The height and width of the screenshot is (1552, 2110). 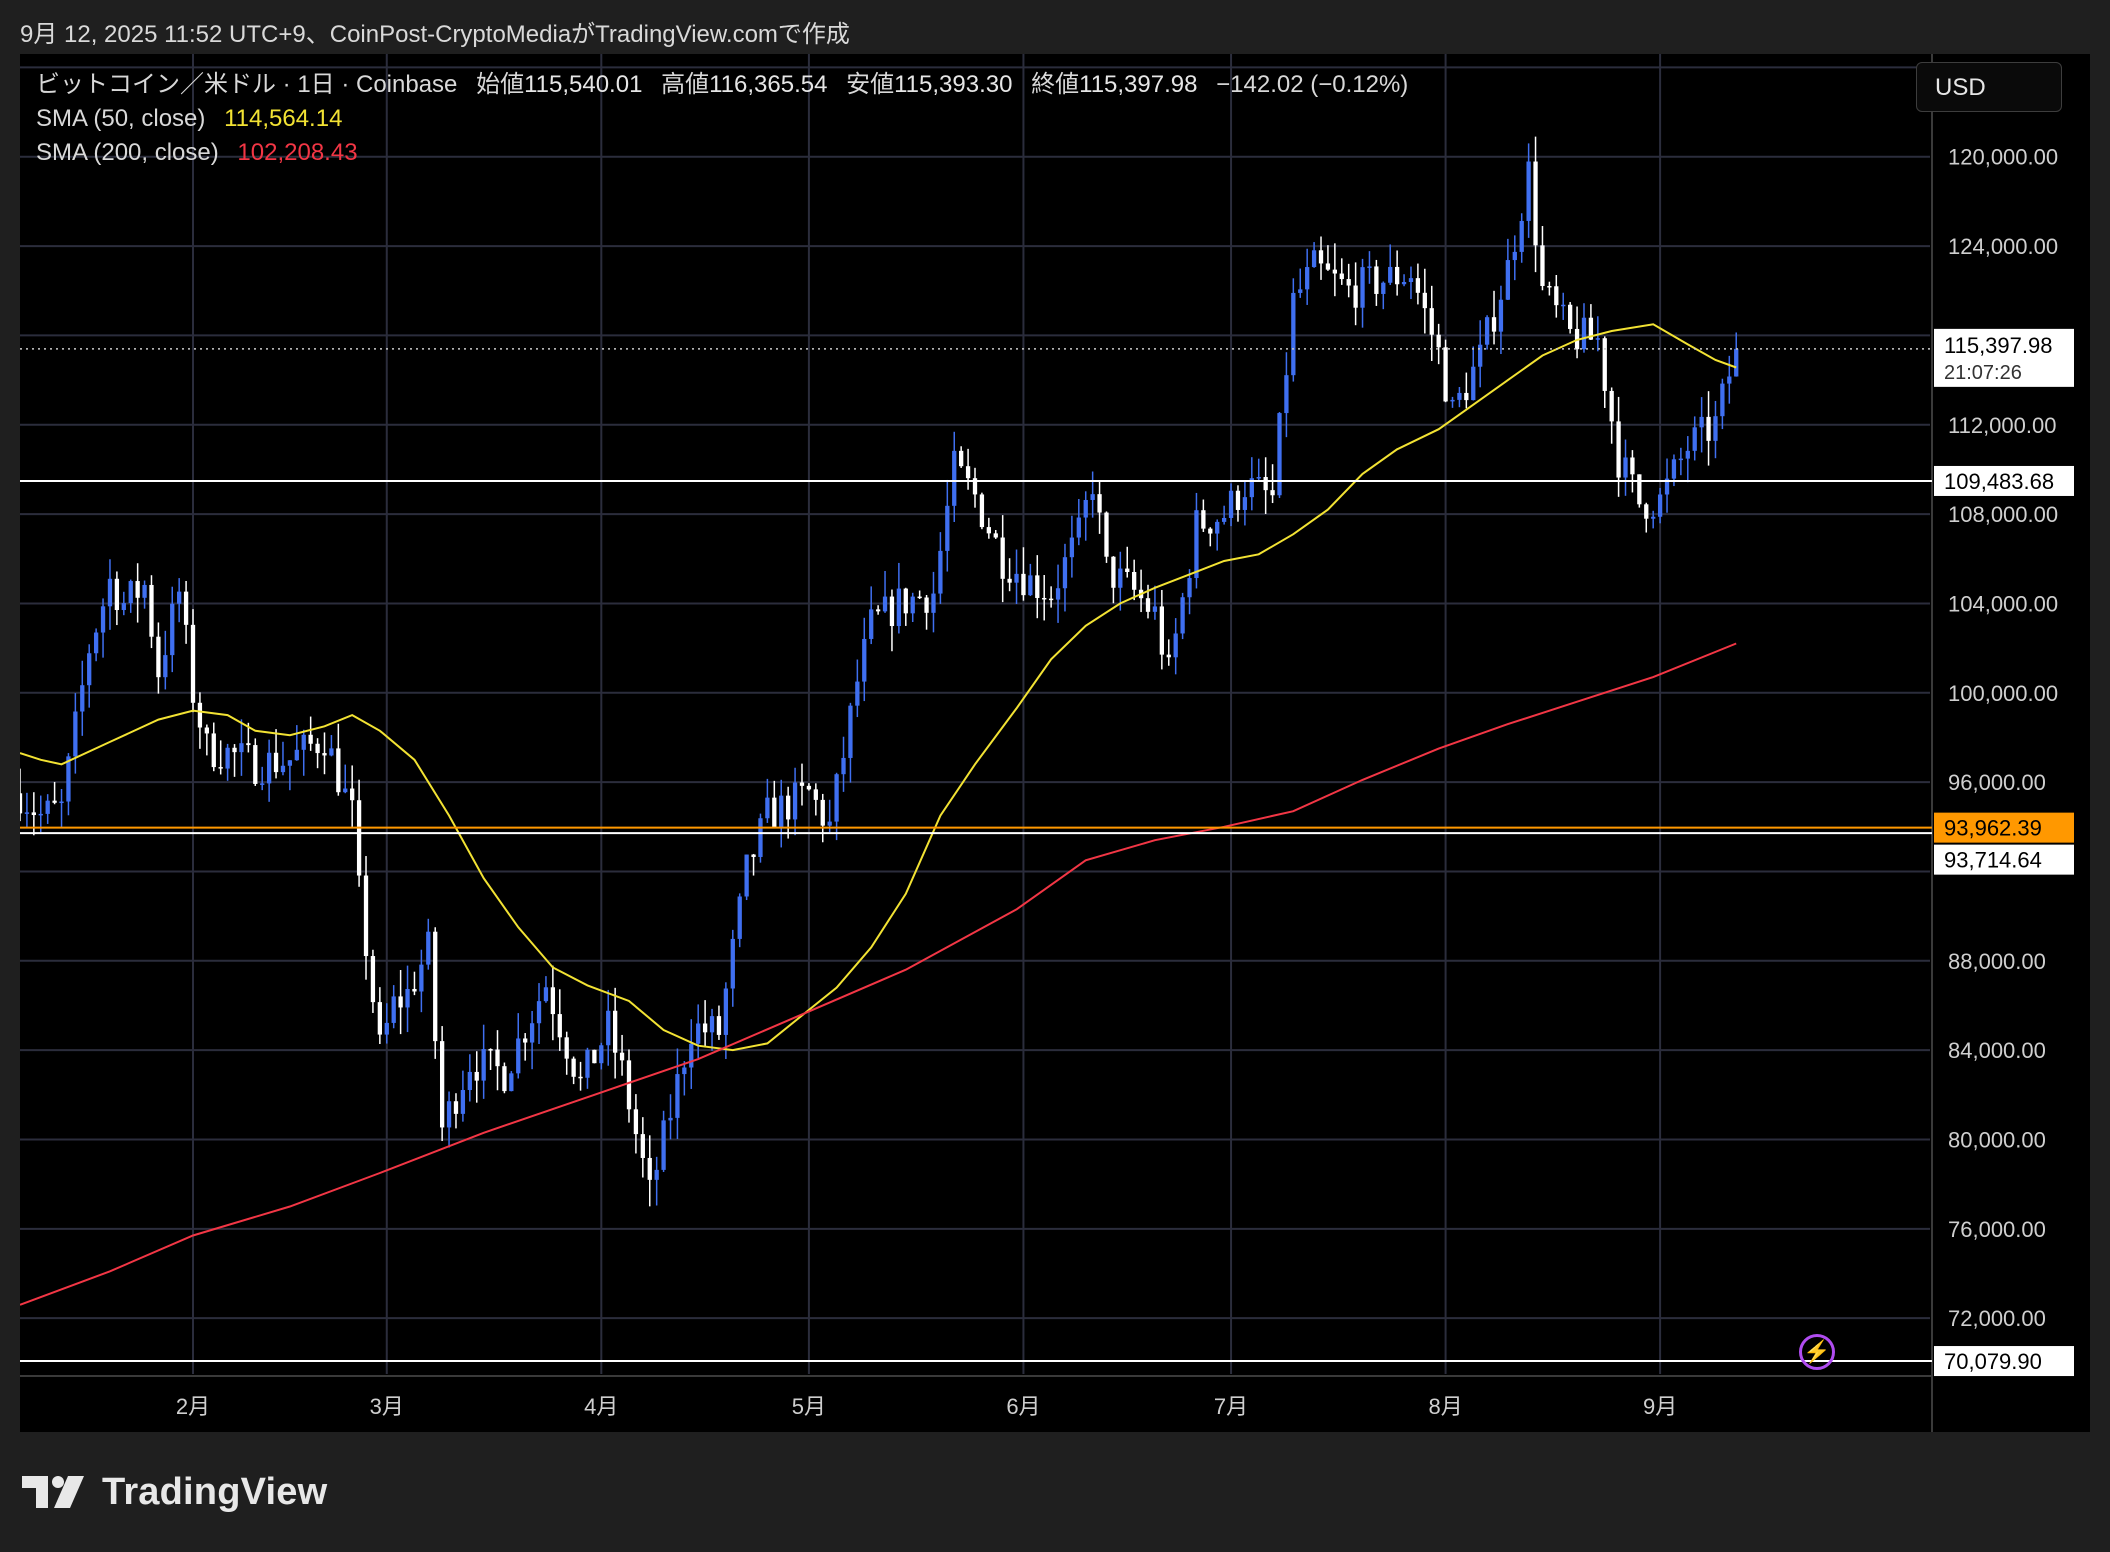 What do you see at coordinates (1997, 1318) in the screenshot?
I see `y-tick-label: 72,000.00` at bounding box center [1997, 1318].